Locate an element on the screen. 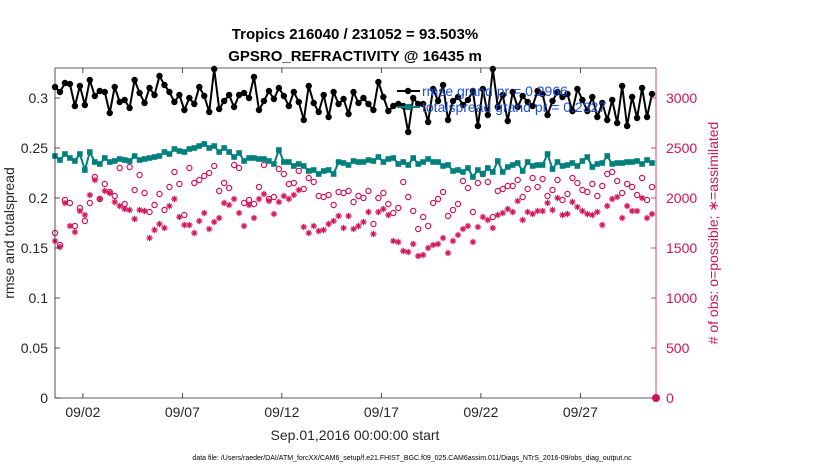  y-left-axis-label: rmse and totalspread is located at coordinates (9, 233).